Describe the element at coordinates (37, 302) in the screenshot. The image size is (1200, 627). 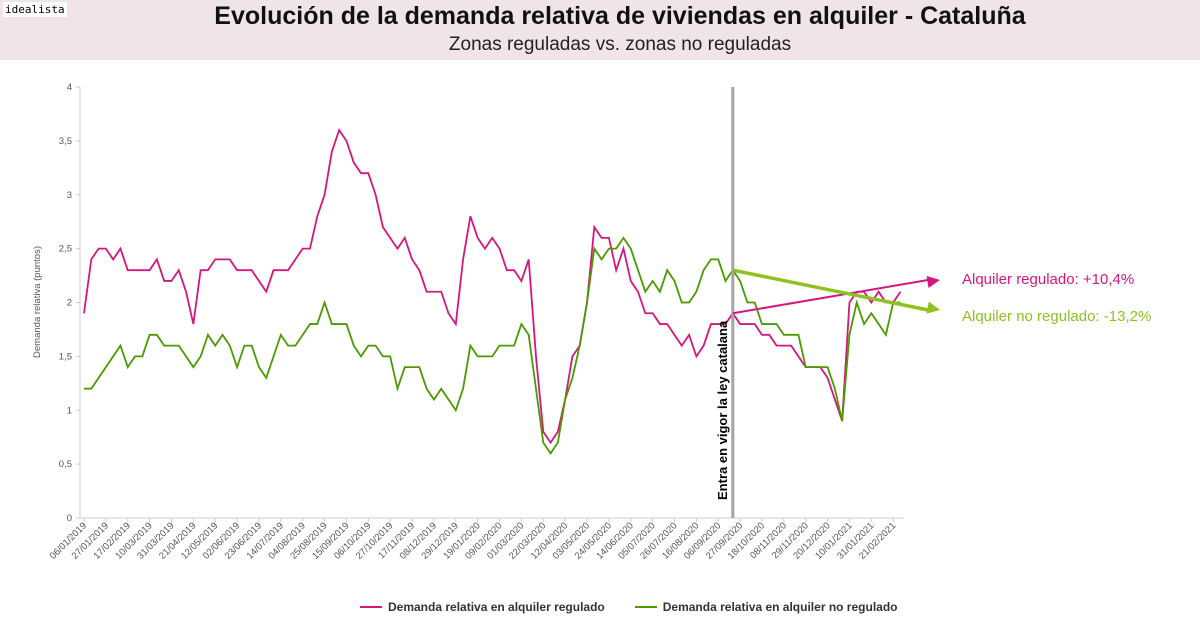
I see `y-axis-label: Demanda relativa (puntos)` at that location.